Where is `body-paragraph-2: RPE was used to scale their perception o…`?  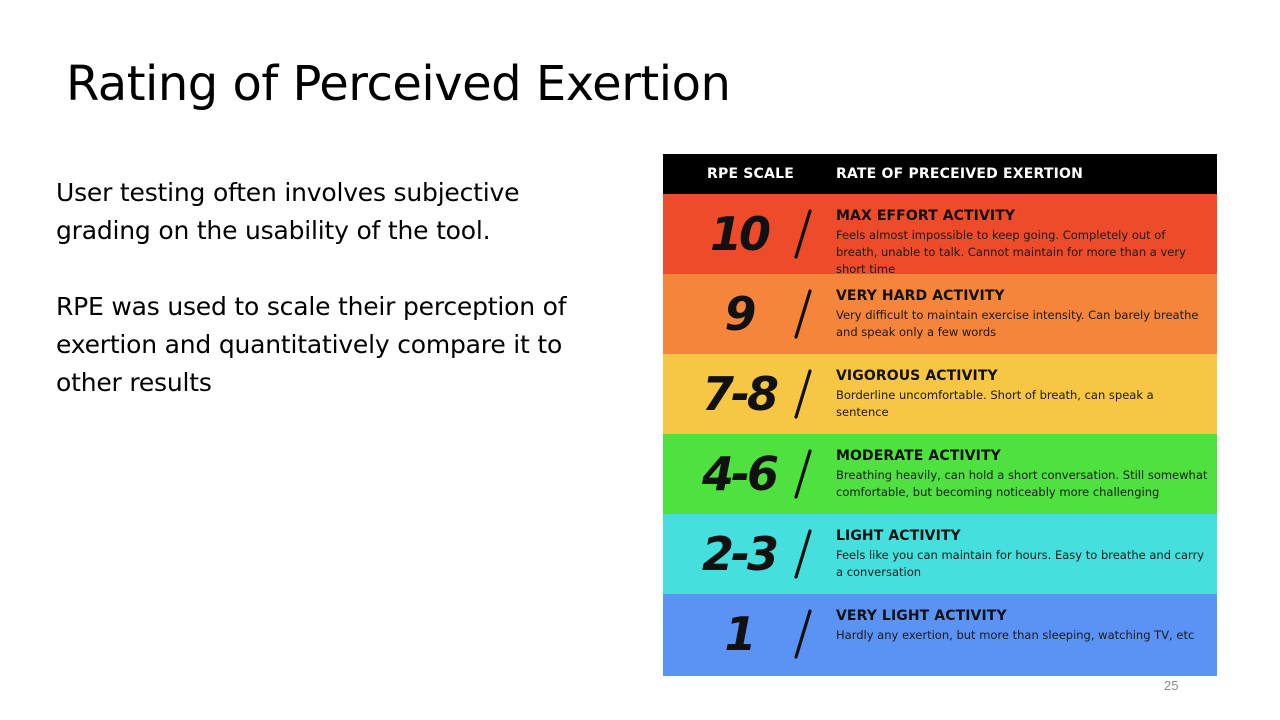 body-paragraph-2: RPE was used to scale their perception o… is located at coordinates (311, 344).